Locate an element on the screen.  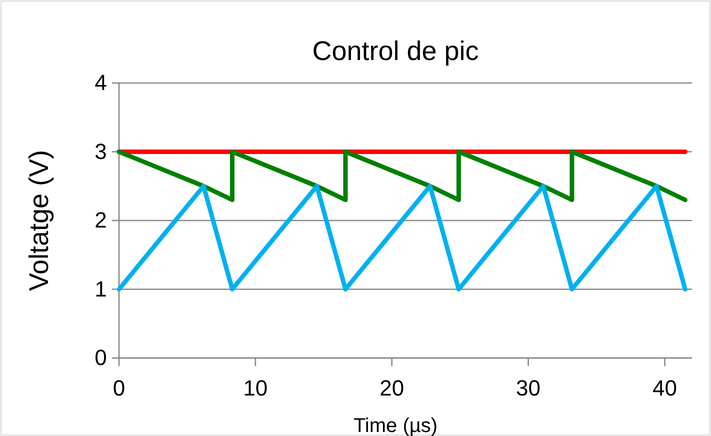
x-tick-label: 20 is located at coordinates (392, 387).